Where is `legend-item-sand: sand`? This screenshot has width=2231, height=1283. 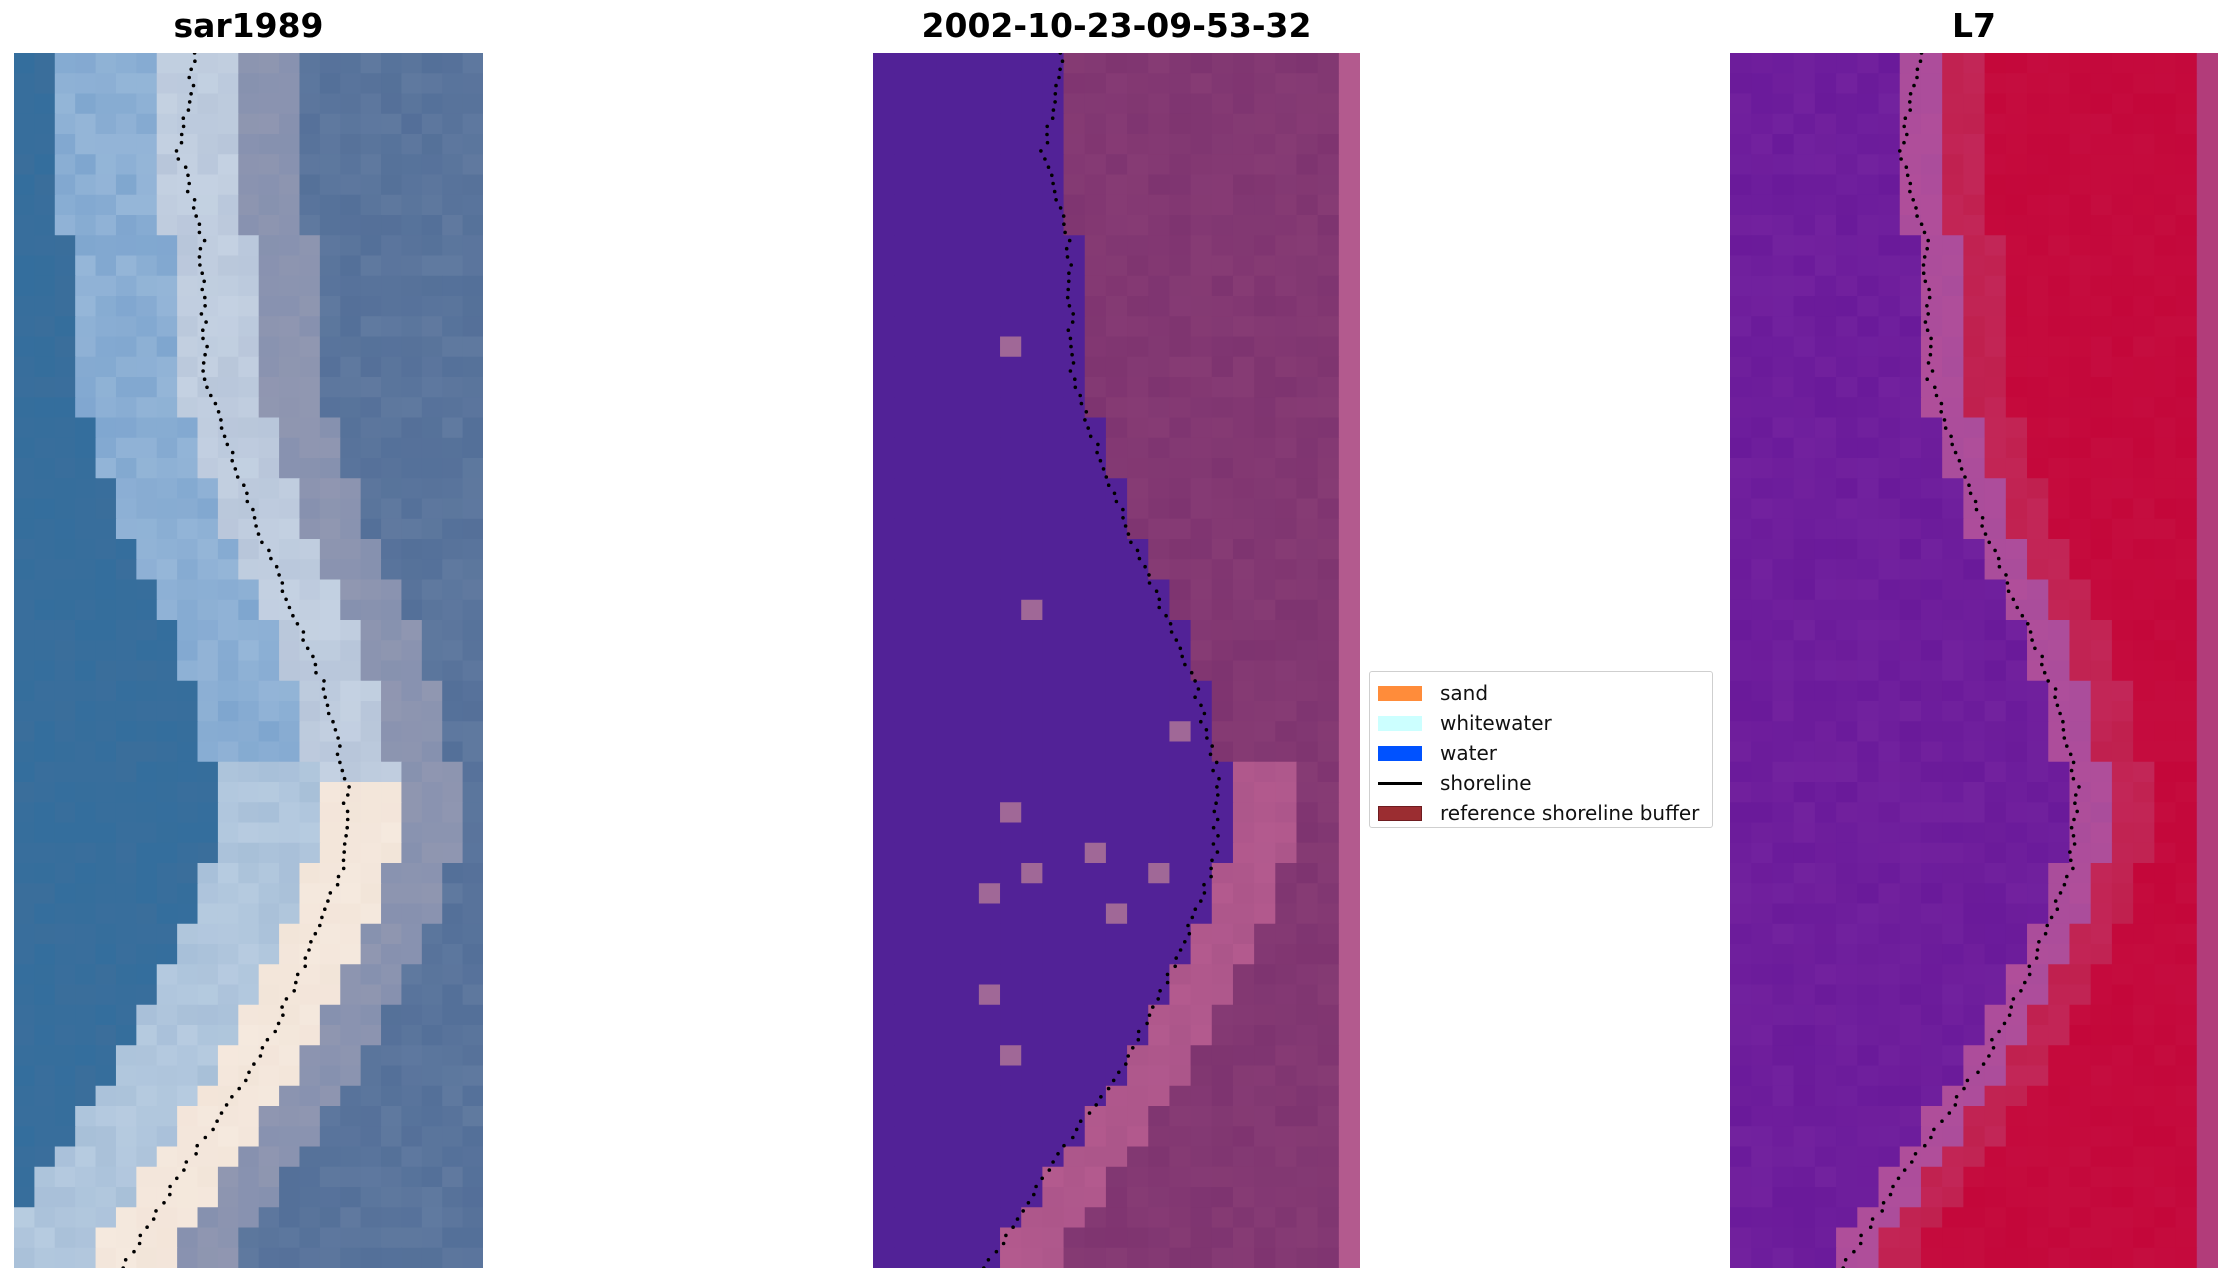
legend-item-sand: sand is located at coordinates (1541, 693).